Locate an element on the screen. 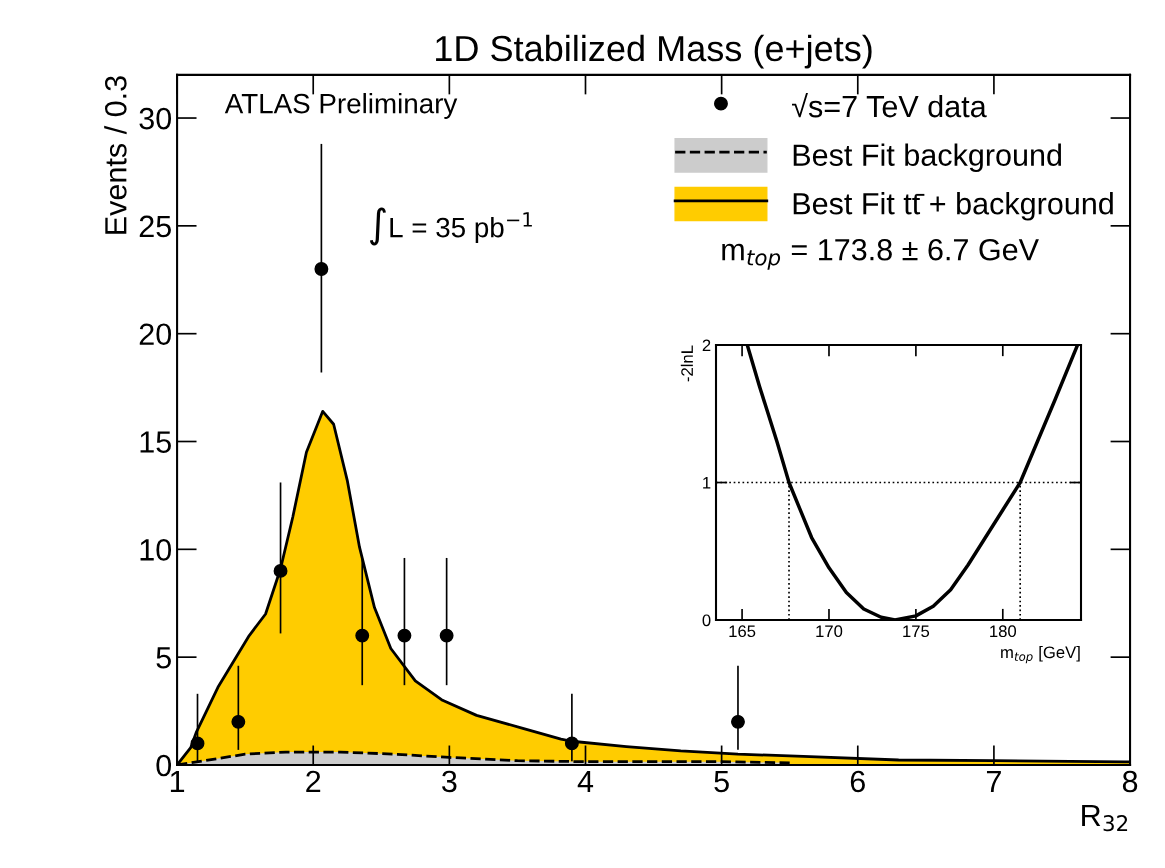  y-tick-label: 10 is located at coordinates (156, 550).